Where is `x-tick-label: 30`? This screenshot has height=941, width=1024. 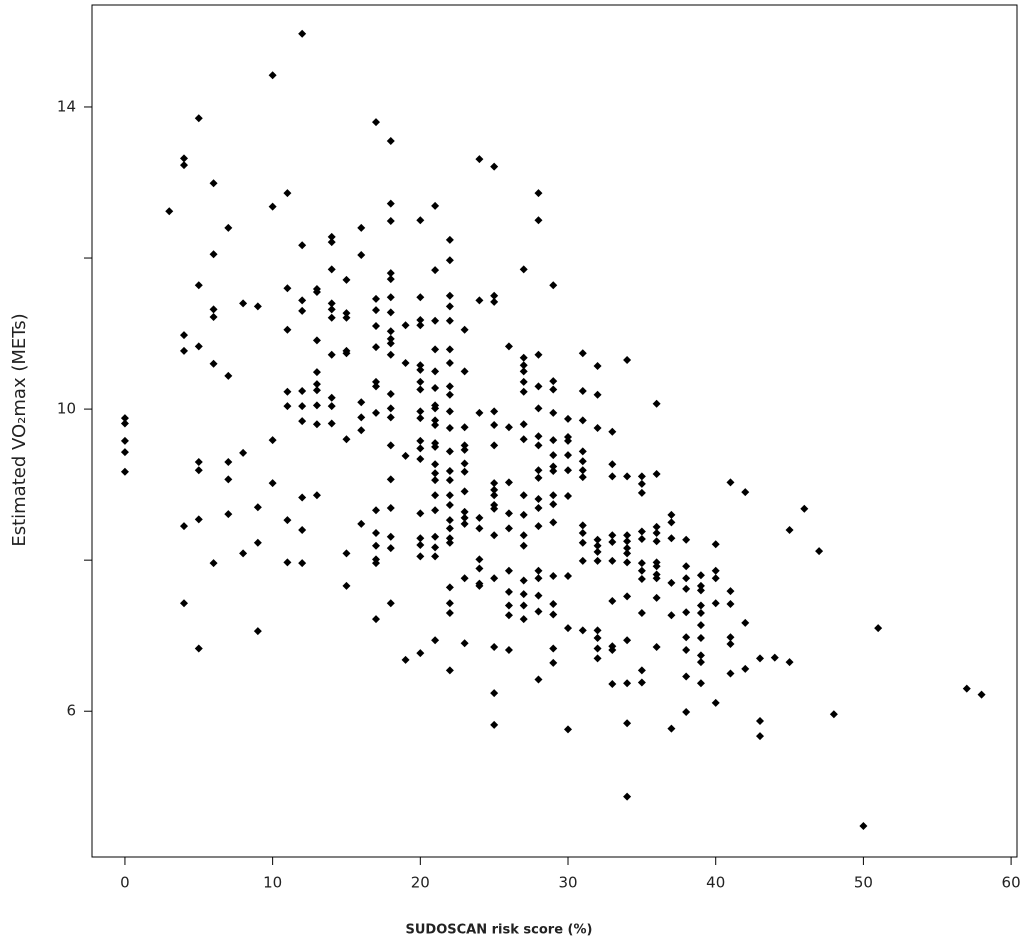 x-tick-label: 30 is located at coordinates (567, 883).